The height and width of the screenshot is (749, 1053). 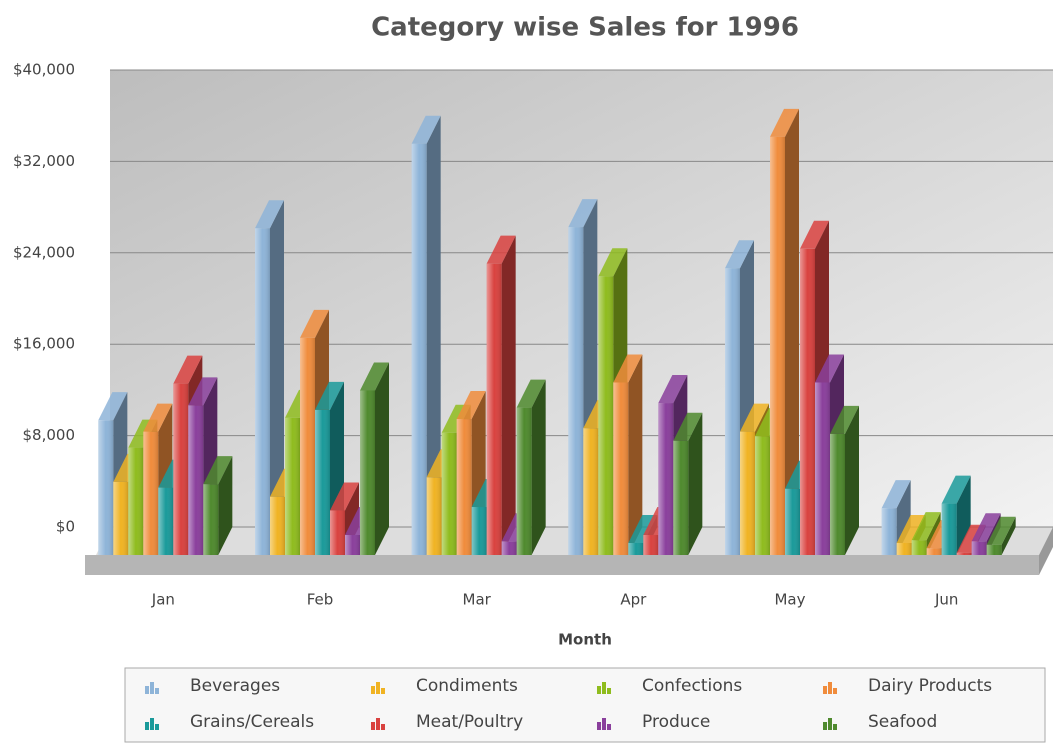 What do you see at coordinates (44, 161) in the screenshot?
I see `y-tick-label: $32,000` at bounding box center [44, 161].